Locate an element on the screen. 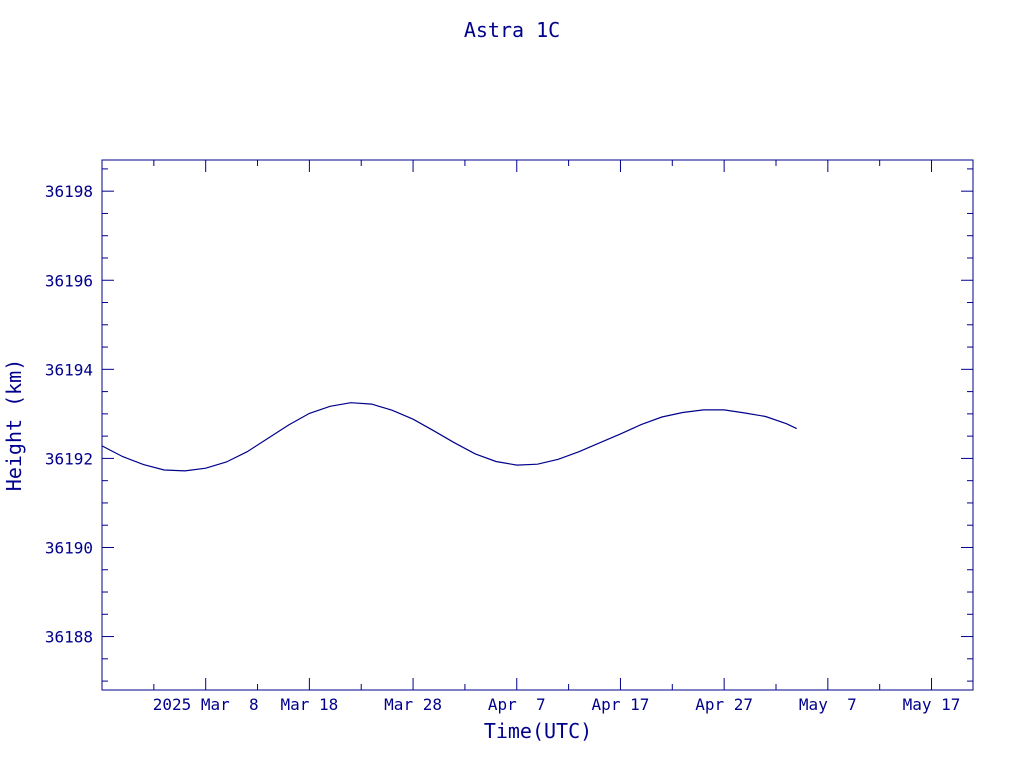  x-tick-label: Apr 27 is located at coordinates (724, 704).